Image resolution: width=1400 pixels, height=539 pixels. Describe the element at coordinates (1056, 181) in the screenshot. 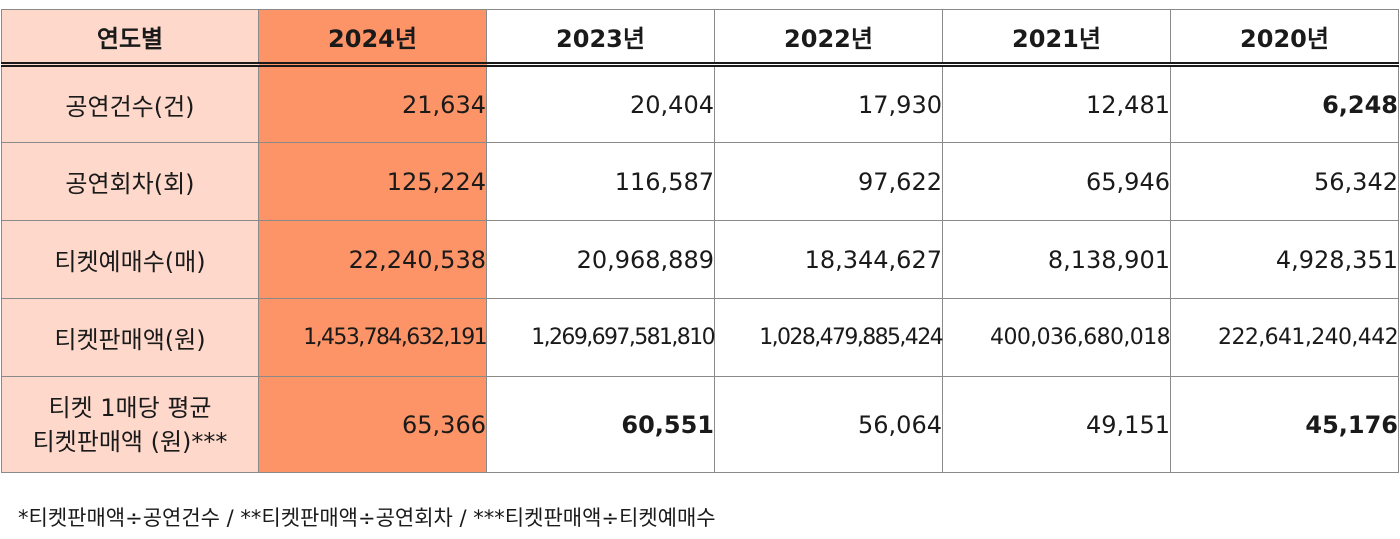

I see `cell-2021: 65,946` at that location.